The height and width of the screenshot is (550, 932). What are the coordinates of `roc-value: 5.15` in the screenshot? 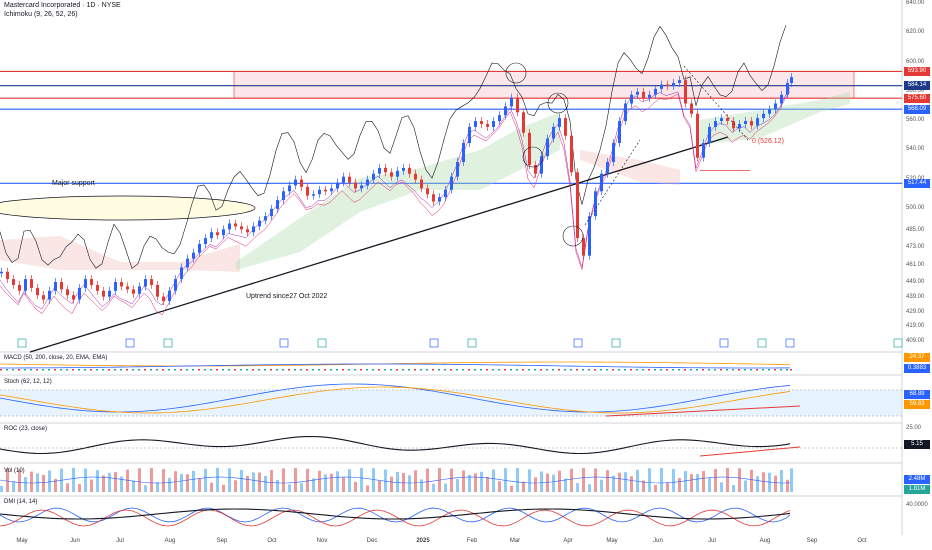 It's located at (917, 444).